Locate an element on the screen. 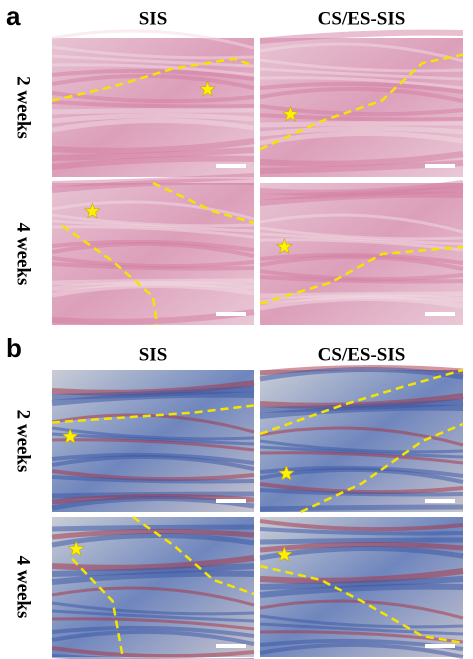 This screenshot has width=473, height=659. panel-label: a is located at coordinates (13, 16).